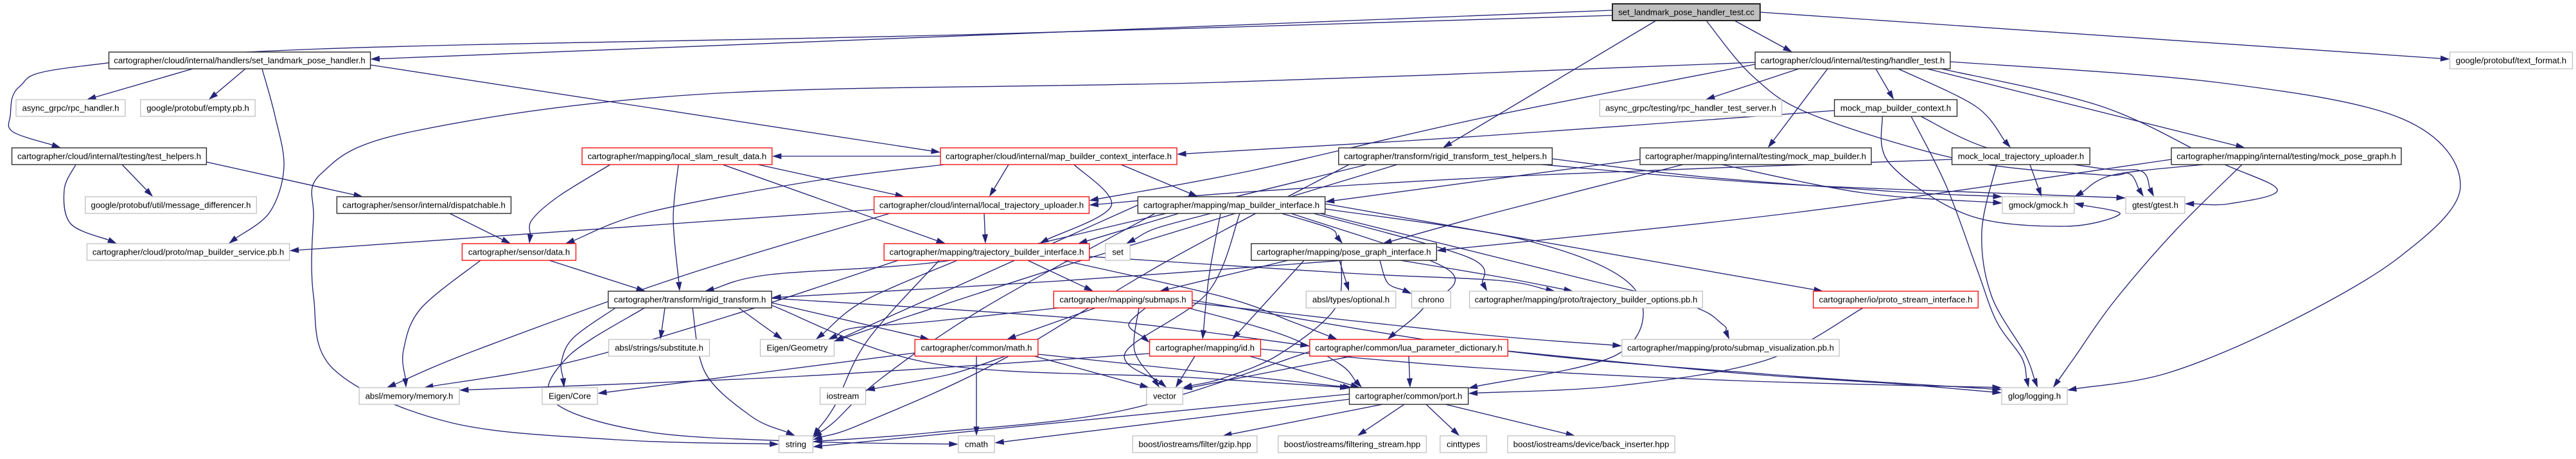 The height and width of the screenshot is (459, 2576). I want to click on svg-text: cartographer/common/port.h, so click(1408, 397).